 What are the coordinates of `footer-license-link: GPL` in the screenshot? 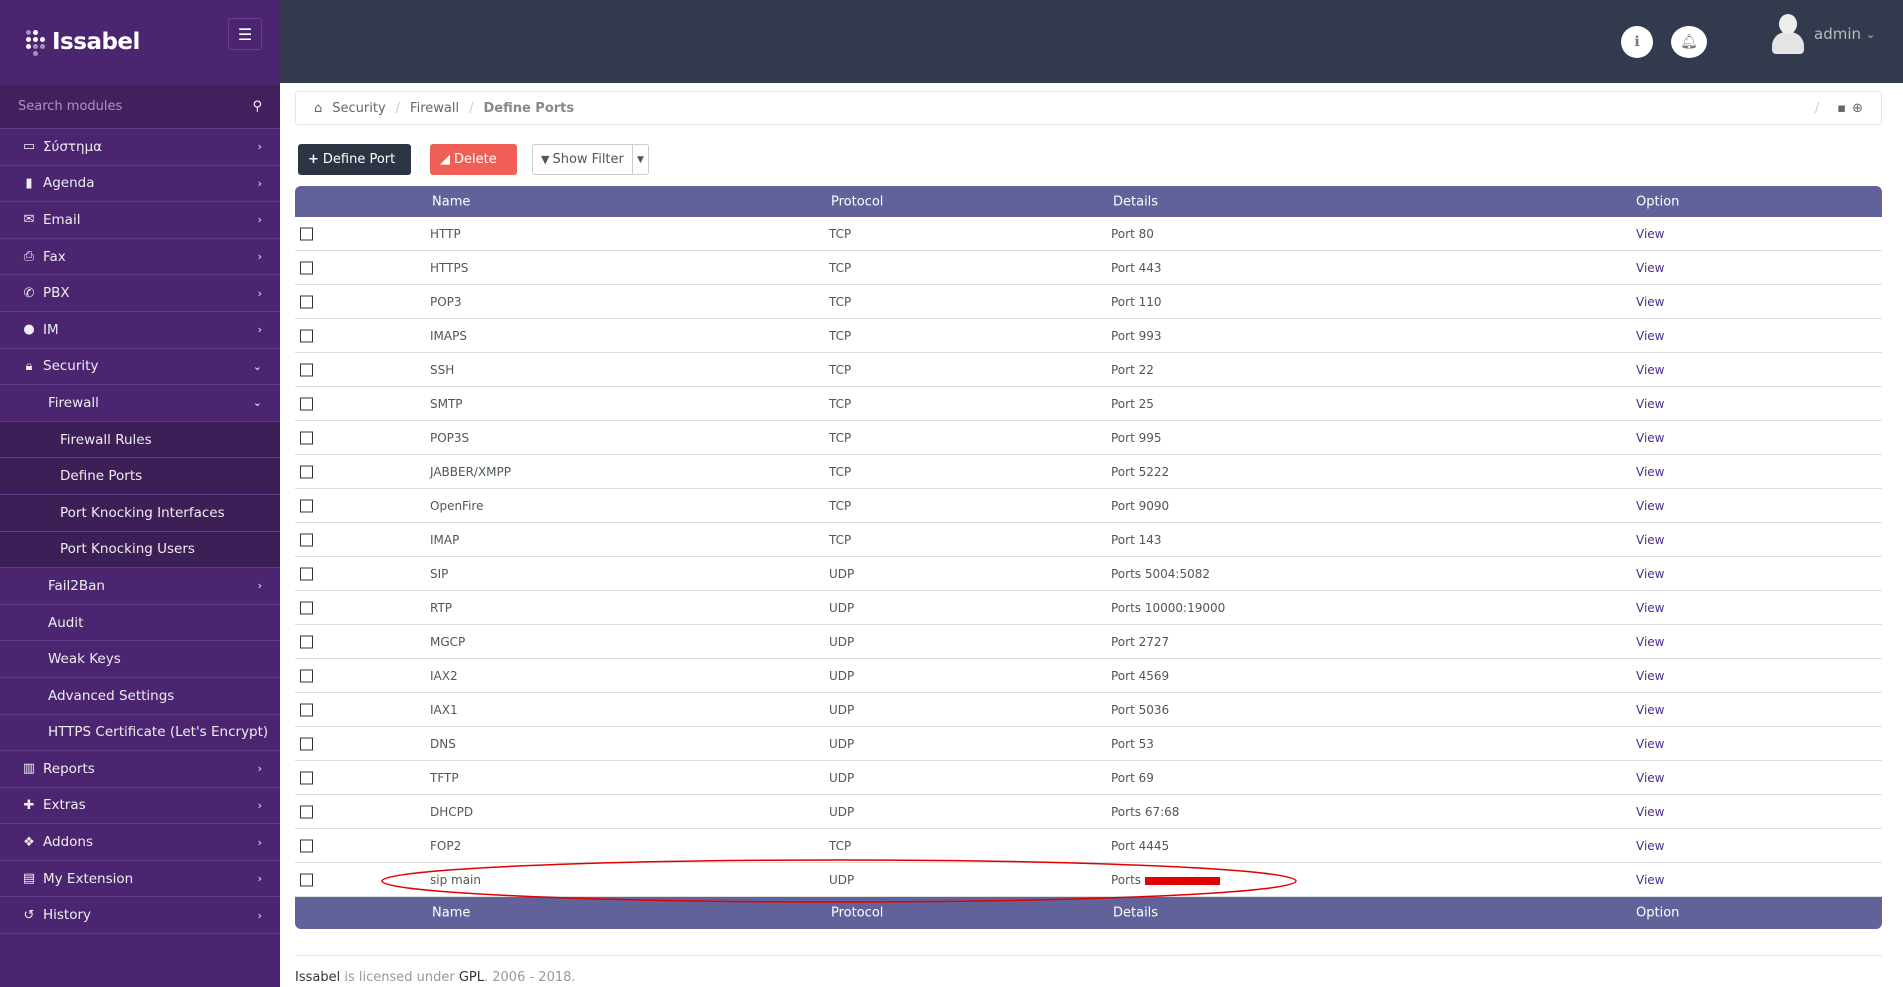 It's located at (471, 977).